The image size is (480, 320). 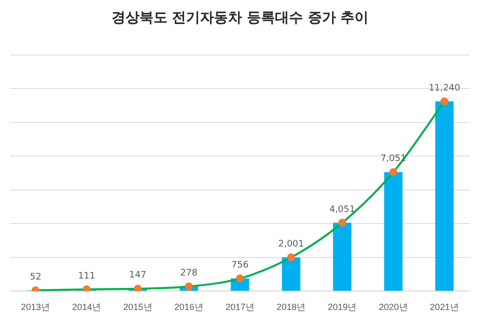 What do you see at coordinates (393, 307) in the screenshot?
I see `x-tick-label: 2020년` at bounding box center [393, 307].